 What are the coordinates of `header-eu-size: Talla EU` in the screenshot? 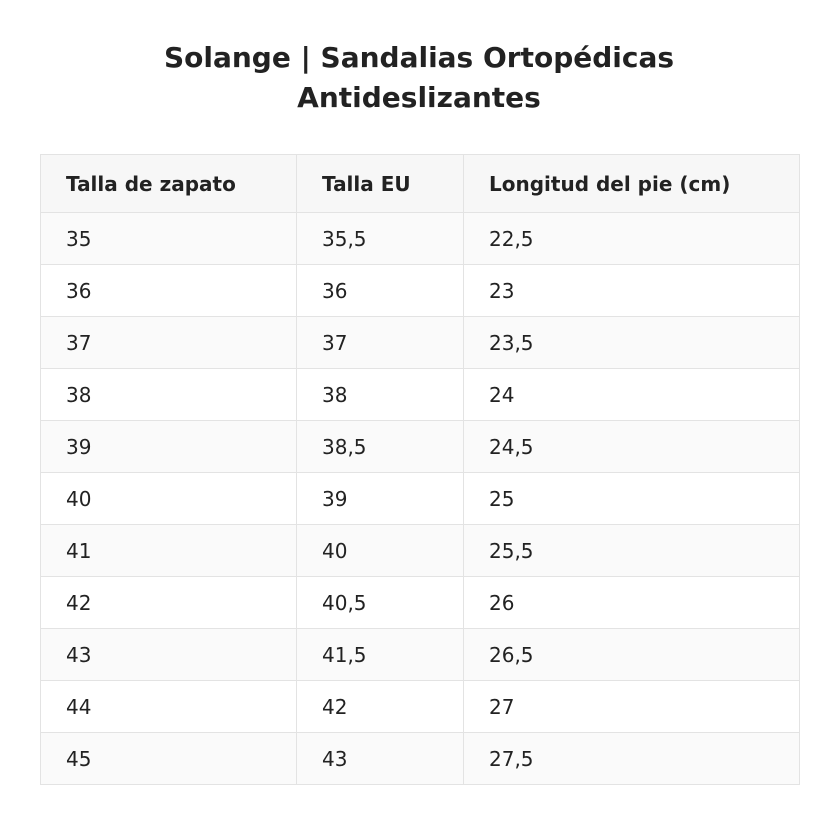 It's located at (380, 183).